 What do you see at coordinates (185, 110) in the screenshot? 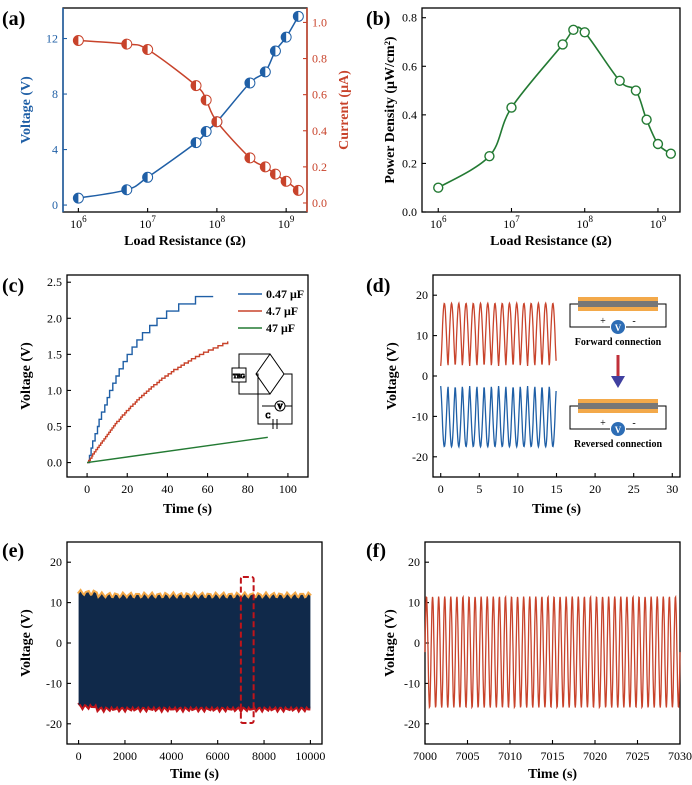
I see `panel-a-frame` at bounding box center [185, 110].